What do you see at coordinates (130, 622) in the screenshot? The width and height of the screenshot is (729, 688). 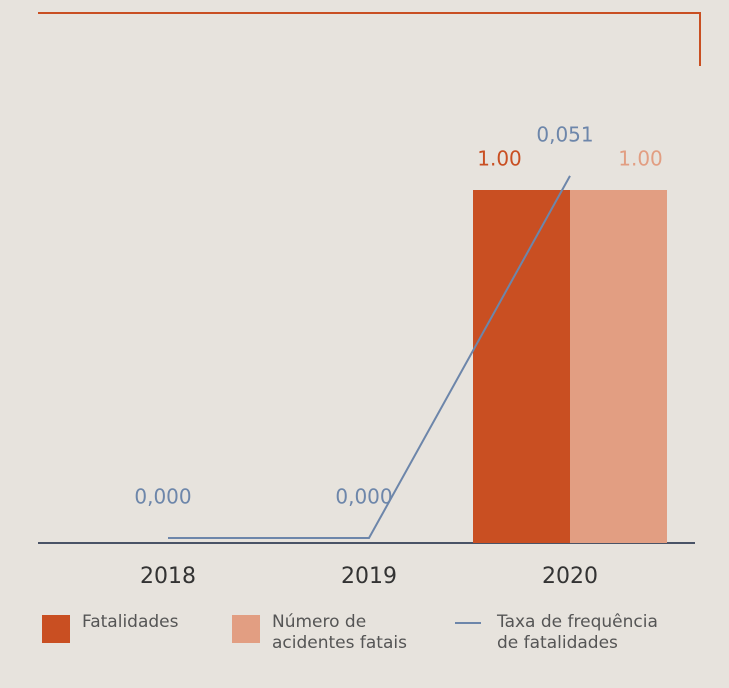 I see `legend-label: Fatalidades` at bounding box center [130, 622].